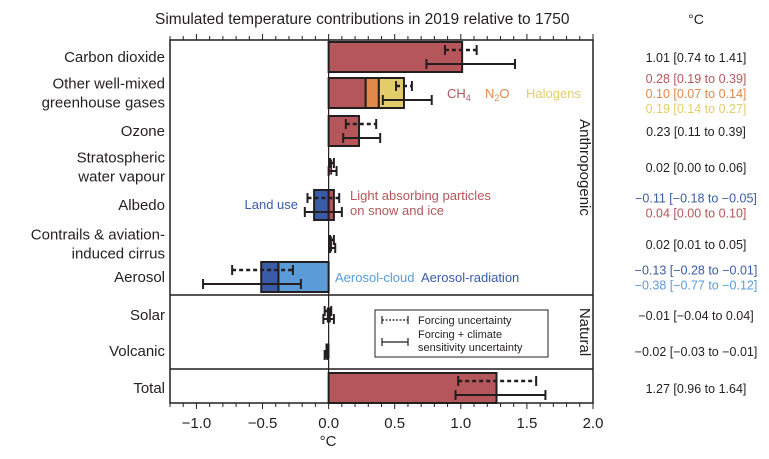 This screenshot has width=769, height=459. I want to click on value-annotation: 1.27 [0.96 to 1.64], so click(696, 389).